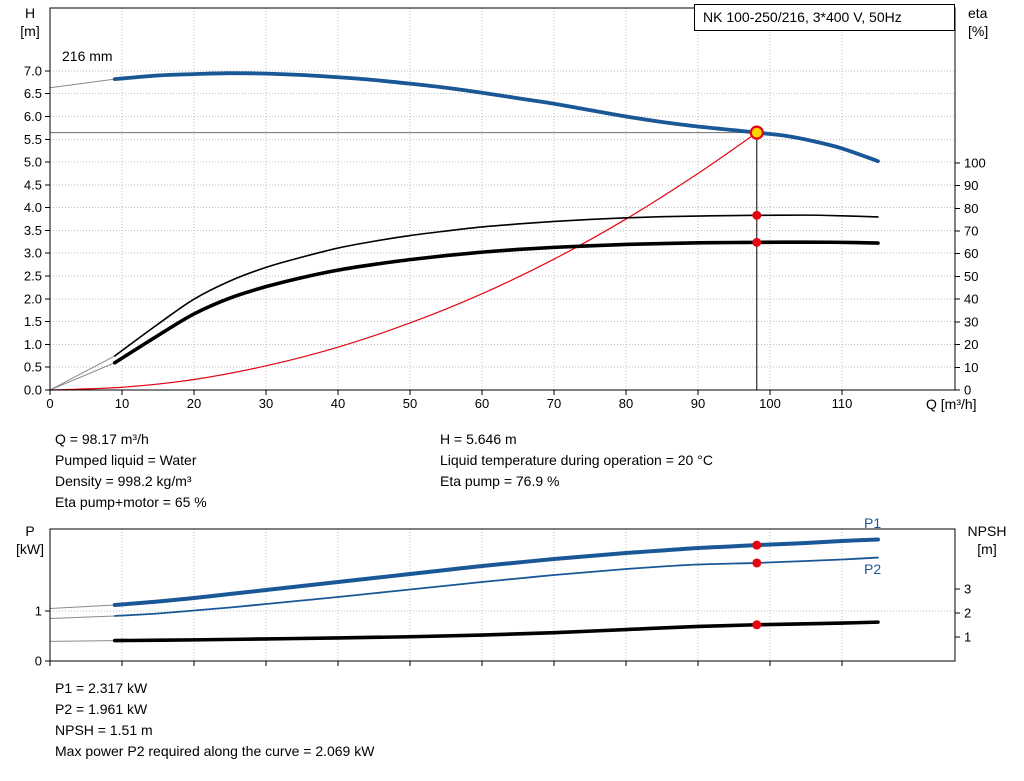 Image resolution: width=1024 pixels, height=781 pixels. What do you see at coordinates (33, 253) in the screenshot?
I see `axis-tick-label: 3.0` at bounding box center [33, 253].